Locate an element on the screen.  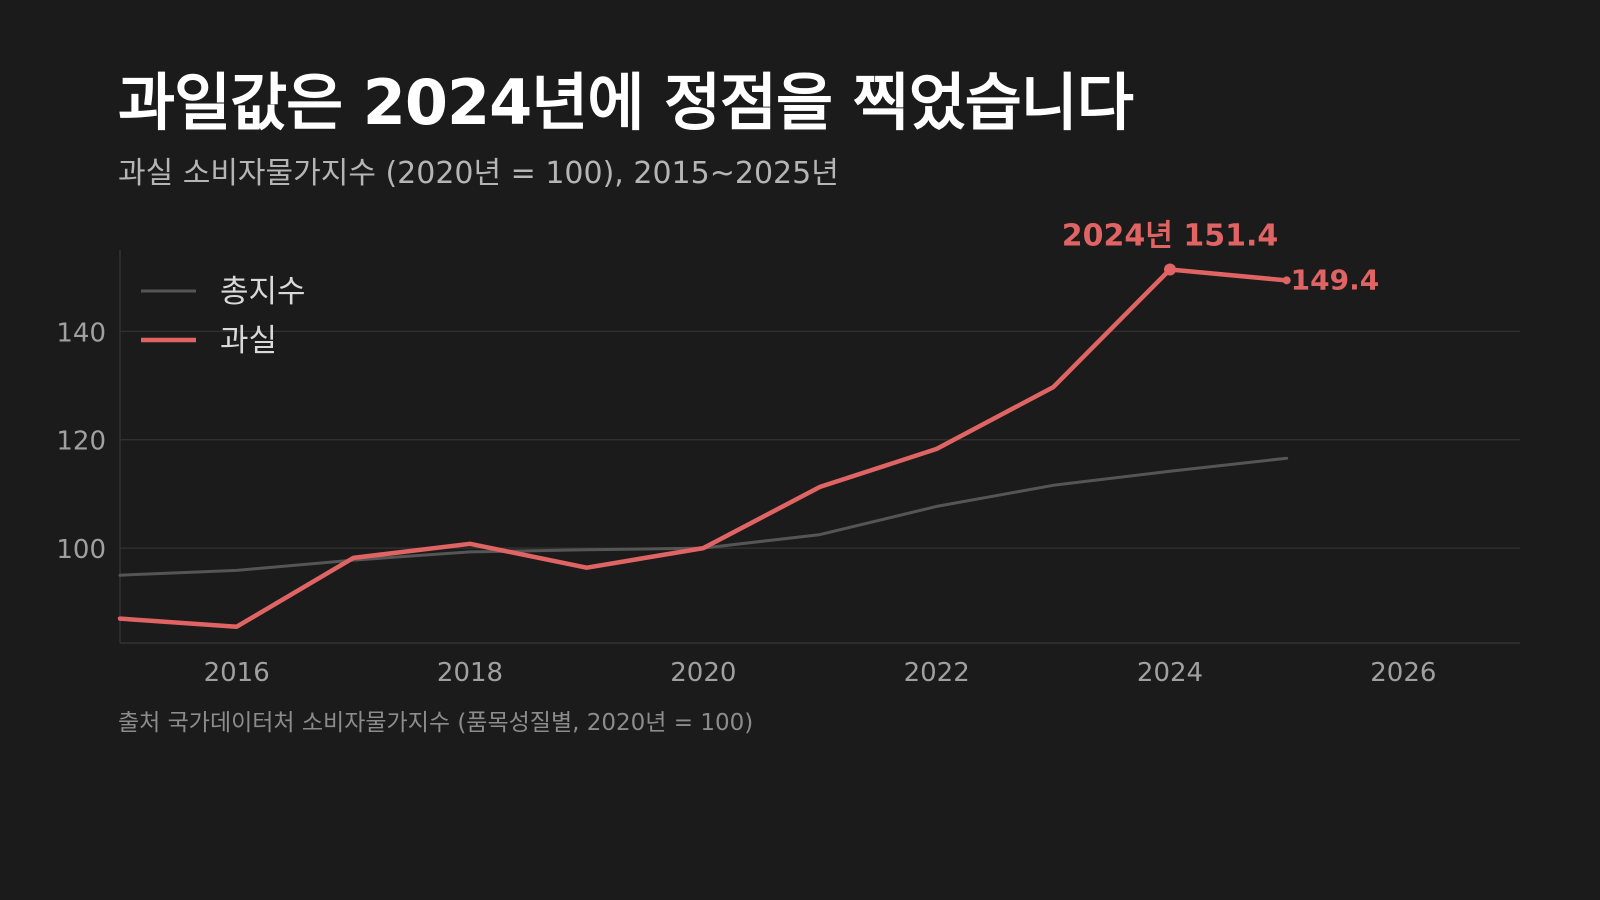
annotation-label-peak: 2024년 151.4 is located at coordinates (1170, 236).